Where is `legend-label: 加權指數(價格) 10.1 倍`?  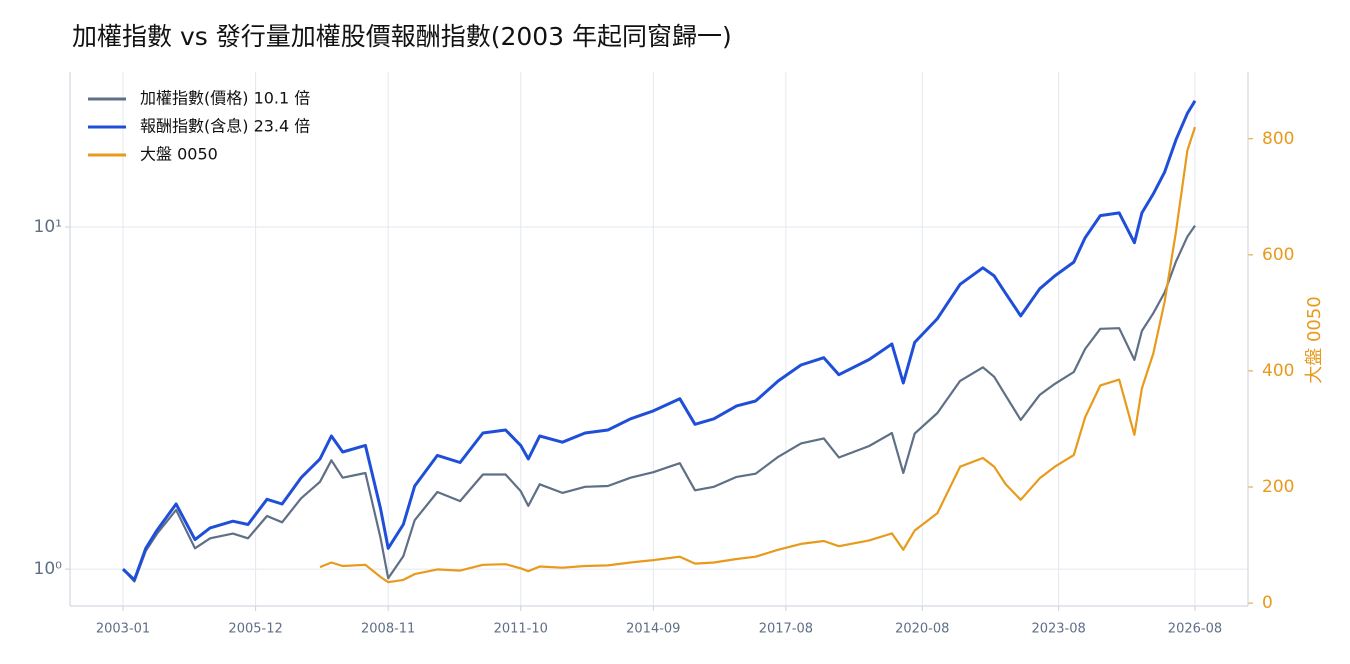
legend-label: 加權指數(價格) 10.1 倍 is located at coordinates (225, 98).